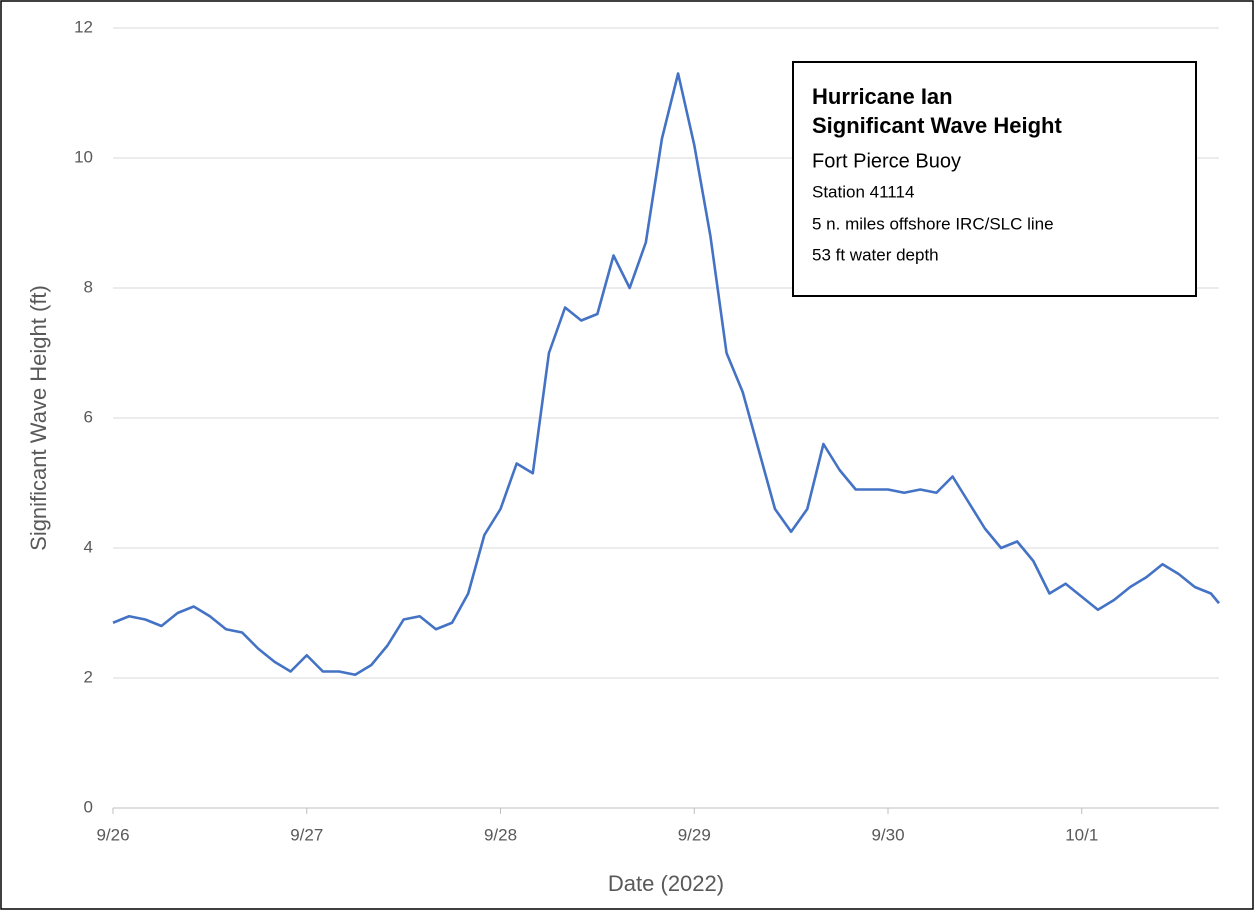  What do you see at coordinates (875, 254) in the screenshot?
I see `annotation-text: 53 ft water depth` at bounding box center [875, 254].